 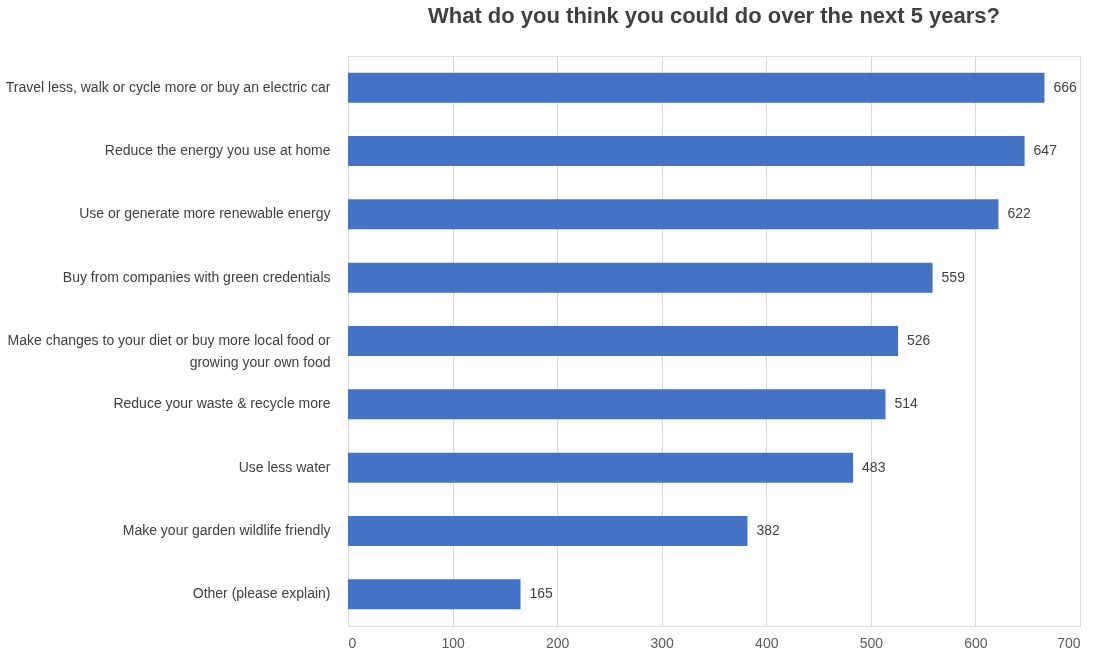 I want to click on data-label: 165, so click(x=541, y=593).